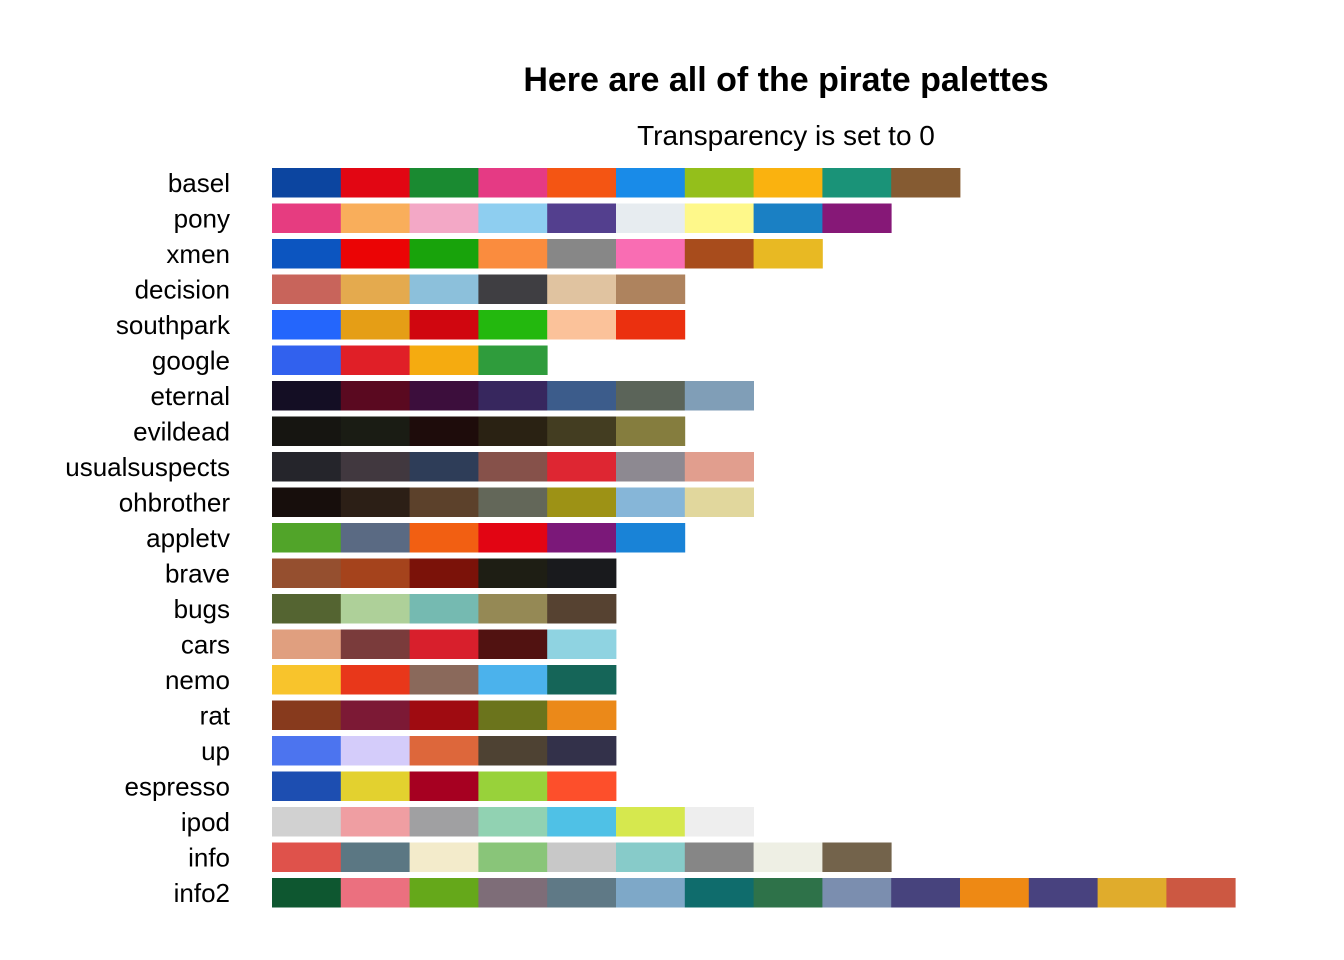 The height and width of the screenshot is (960, 1344). I want to click on palette-label: info, so click(209, 857).